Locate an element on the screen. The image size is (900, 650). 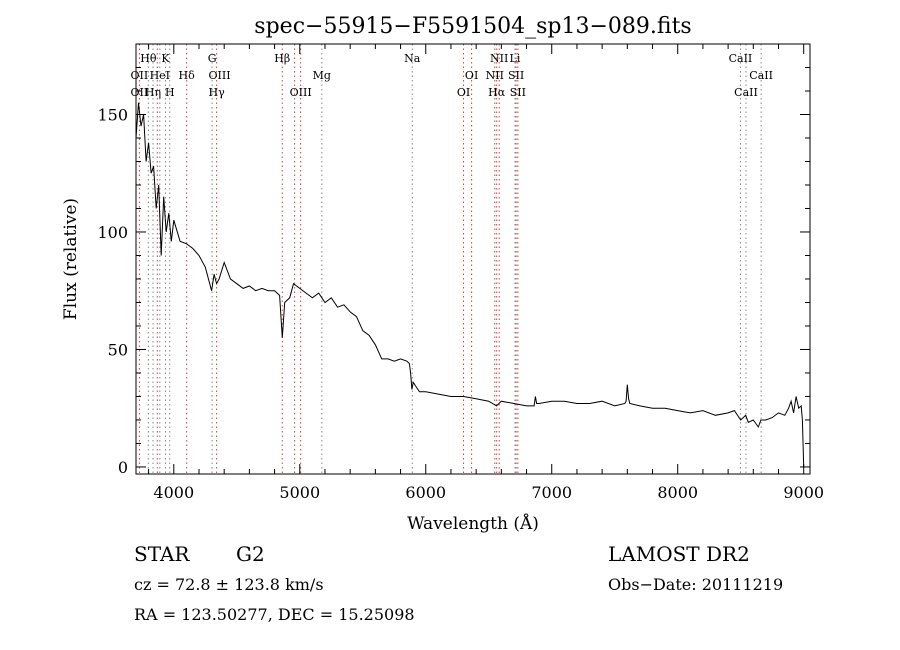
line-id-label: Hβ is located at coordinates (282, 58).